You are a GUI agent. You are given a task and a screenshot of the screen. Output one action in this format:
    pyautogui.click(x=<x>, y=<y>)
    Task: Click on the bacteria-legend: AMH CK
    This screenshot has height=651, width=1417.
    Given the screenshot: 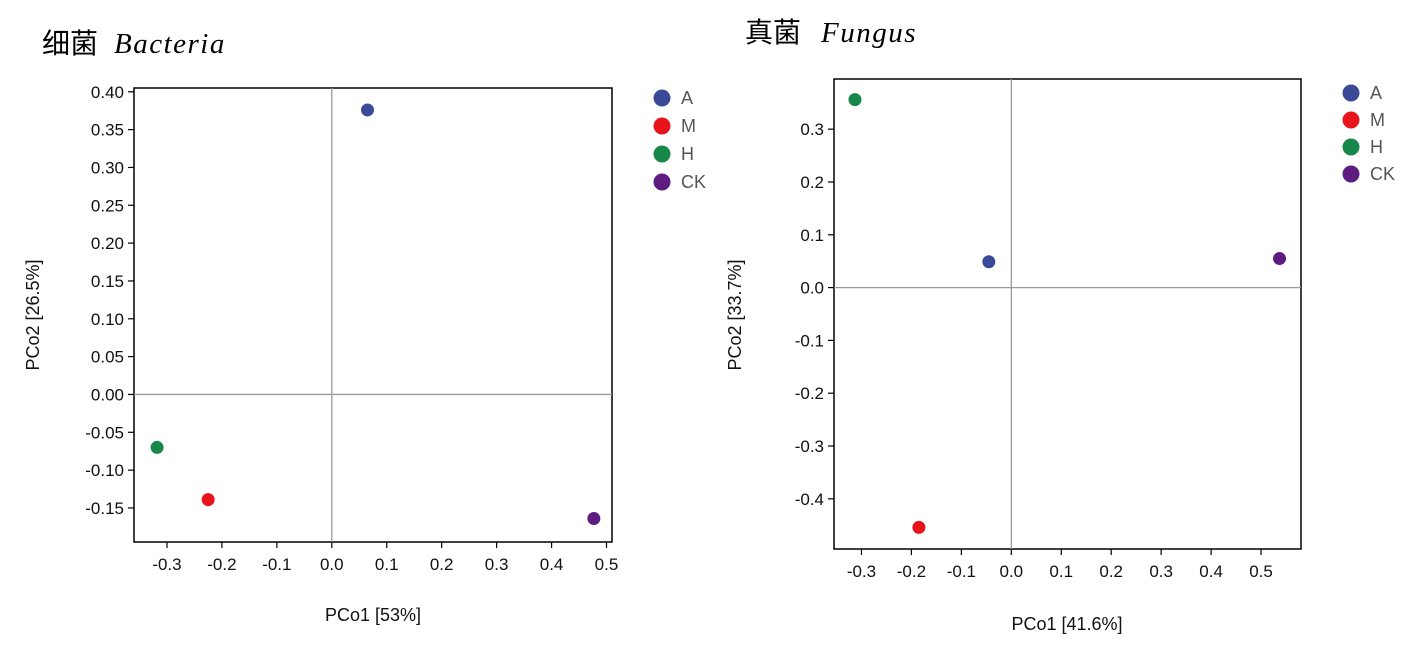 What is the action you would take?
    pyautogui.click(x=679, y=140)
    